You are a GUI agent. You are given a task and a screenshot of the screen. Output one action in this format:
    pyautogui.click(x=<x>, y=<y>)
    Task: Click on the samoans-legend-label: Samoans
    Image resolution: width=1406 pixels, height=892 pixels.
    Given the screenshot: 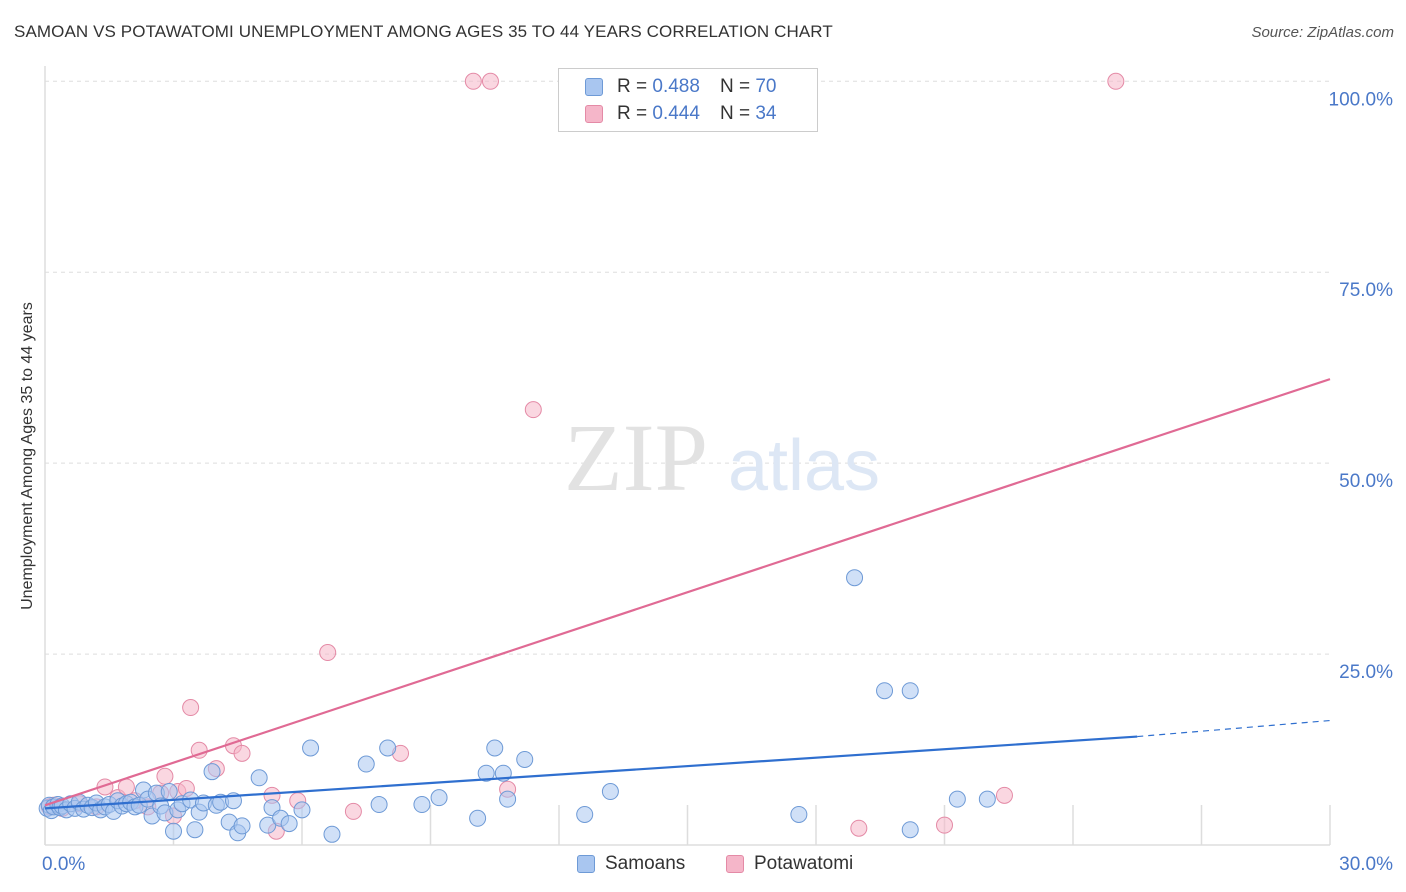 What is the action you would take?
    pyautogui.click(x=645, y=863)
    